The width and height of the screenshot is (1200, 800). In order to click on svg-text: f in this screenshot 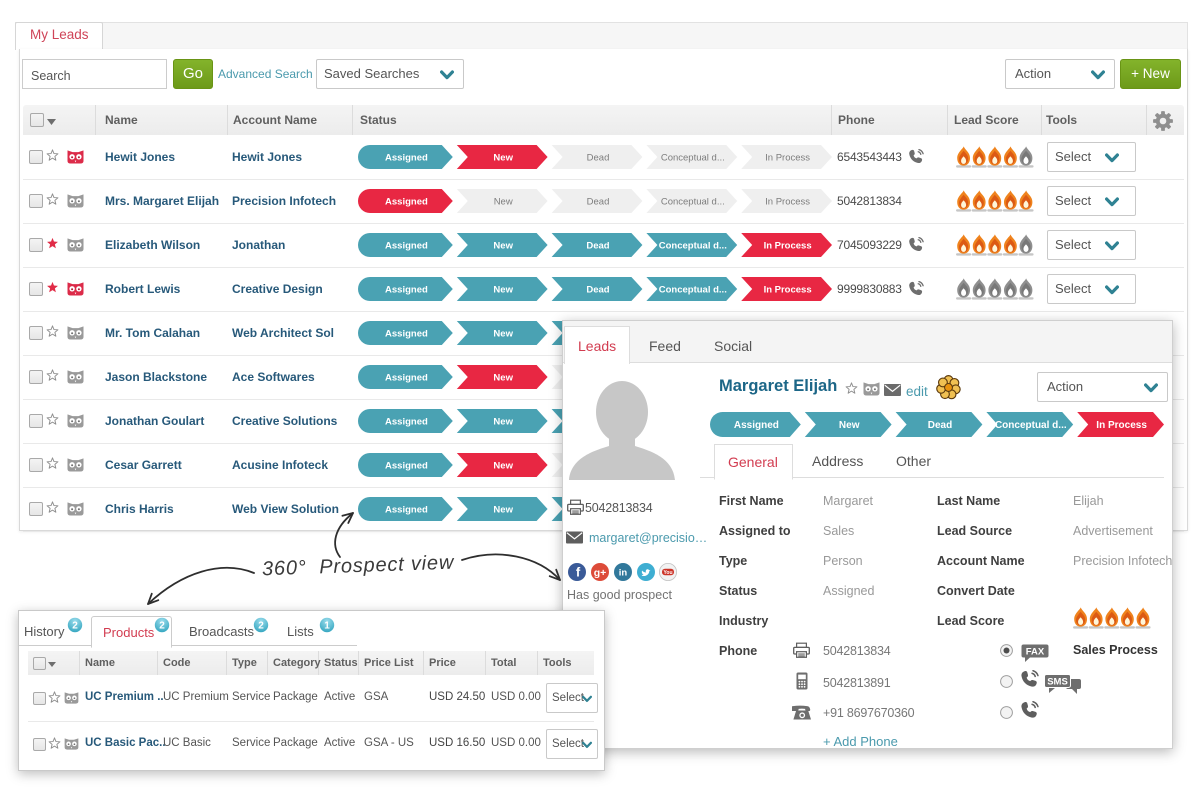, I will do `click(578, 572)`.